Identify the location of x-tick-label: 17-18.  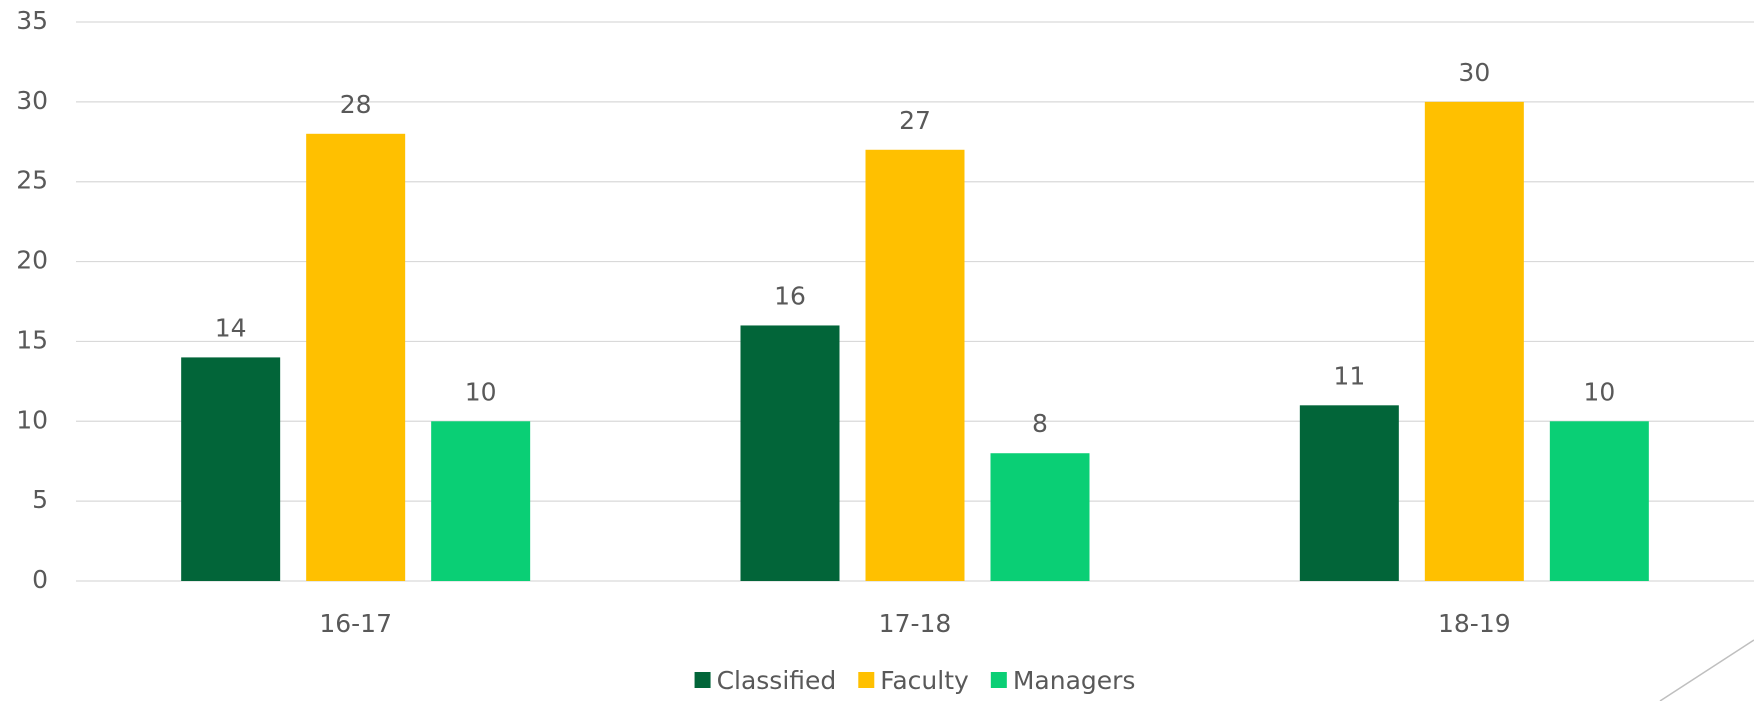
(915, 623).